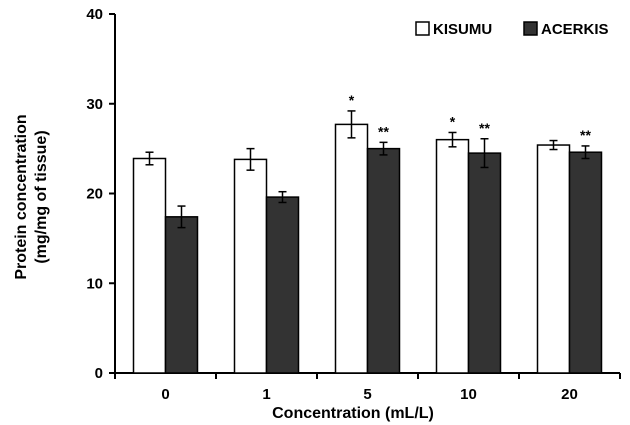 The width and height of the screenshot is (630, 425). I want to click on y-tick-label: 0, so click(99, 373).